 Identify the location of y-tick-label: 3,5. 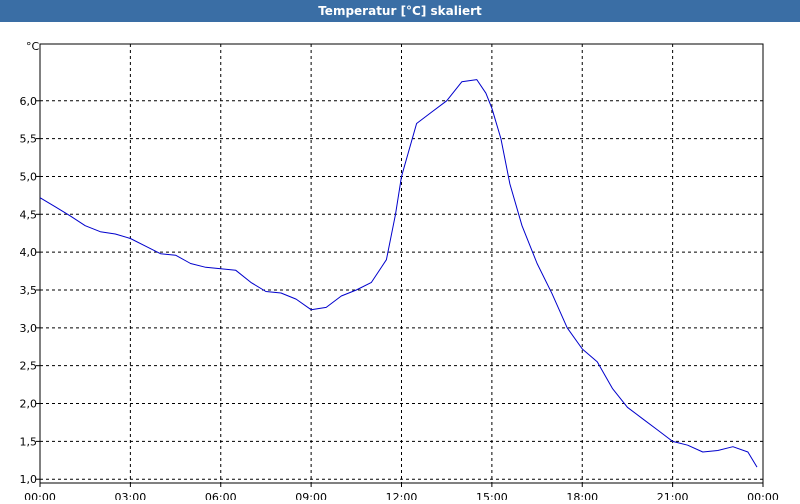
(29, 290).